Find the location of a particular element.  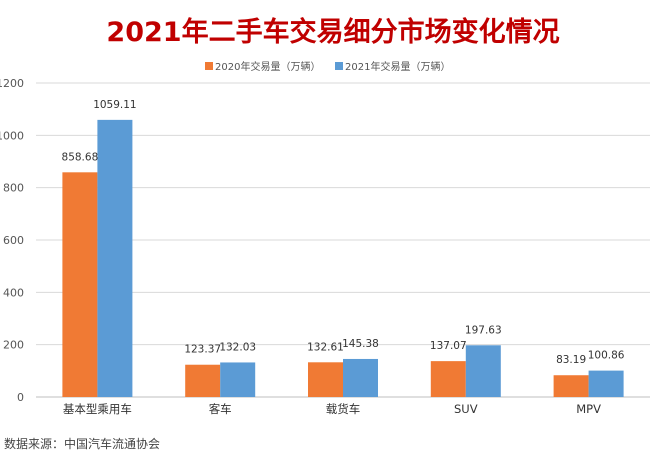

legend-swatch-2021 is located at coordinates (339, 66).